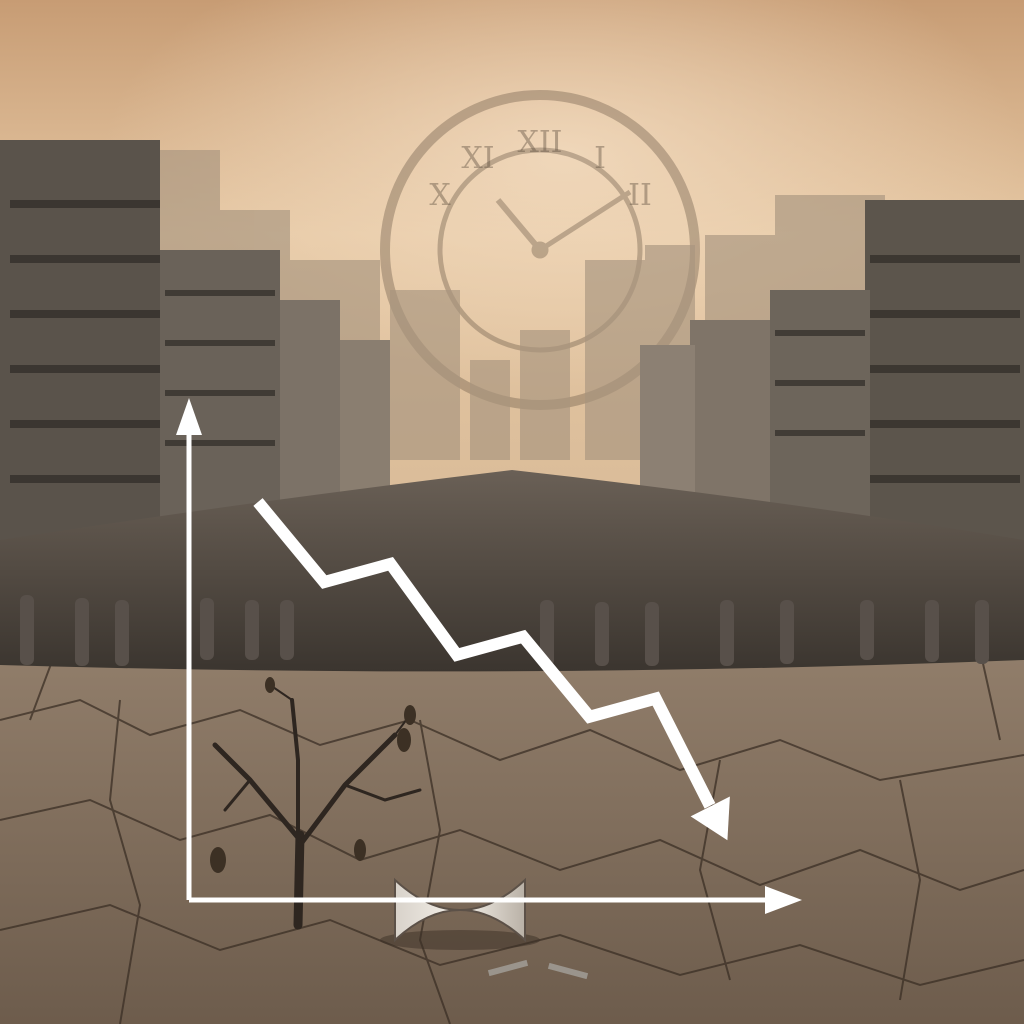  Describe the element at coordinates (540, 169) in the screenshot. I see `clock-numerals: XII I II X XI` at that location.